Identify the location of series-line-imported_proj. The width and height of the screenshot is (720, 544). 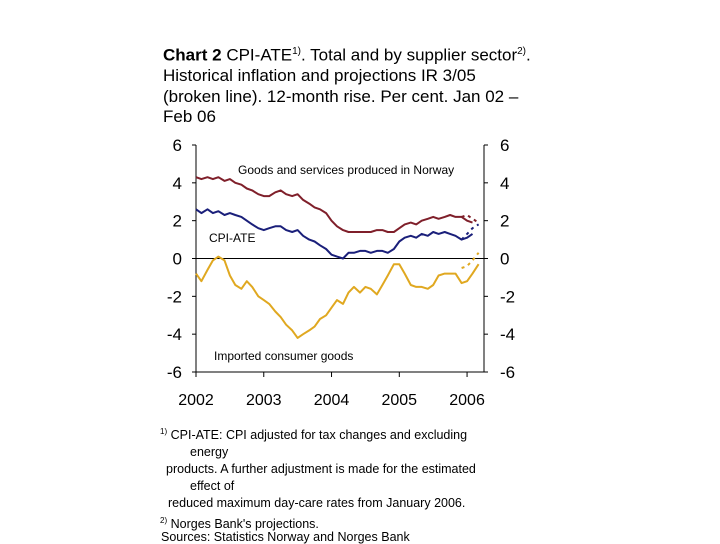
(470, 260).